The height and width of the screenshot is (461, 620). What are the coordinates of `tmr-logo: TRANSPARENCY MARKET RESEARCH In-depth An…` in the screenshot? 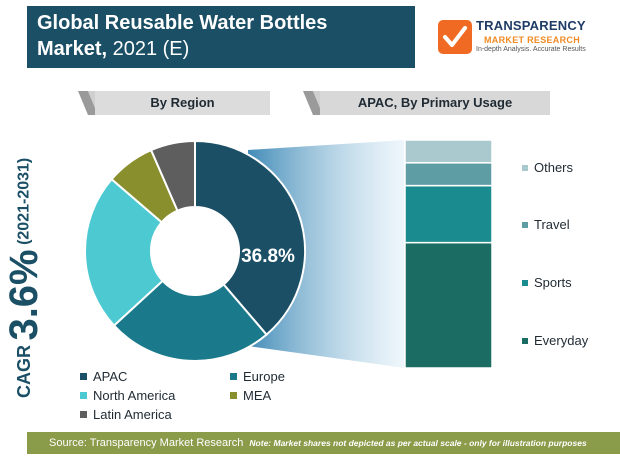 It's located at (528, 38).